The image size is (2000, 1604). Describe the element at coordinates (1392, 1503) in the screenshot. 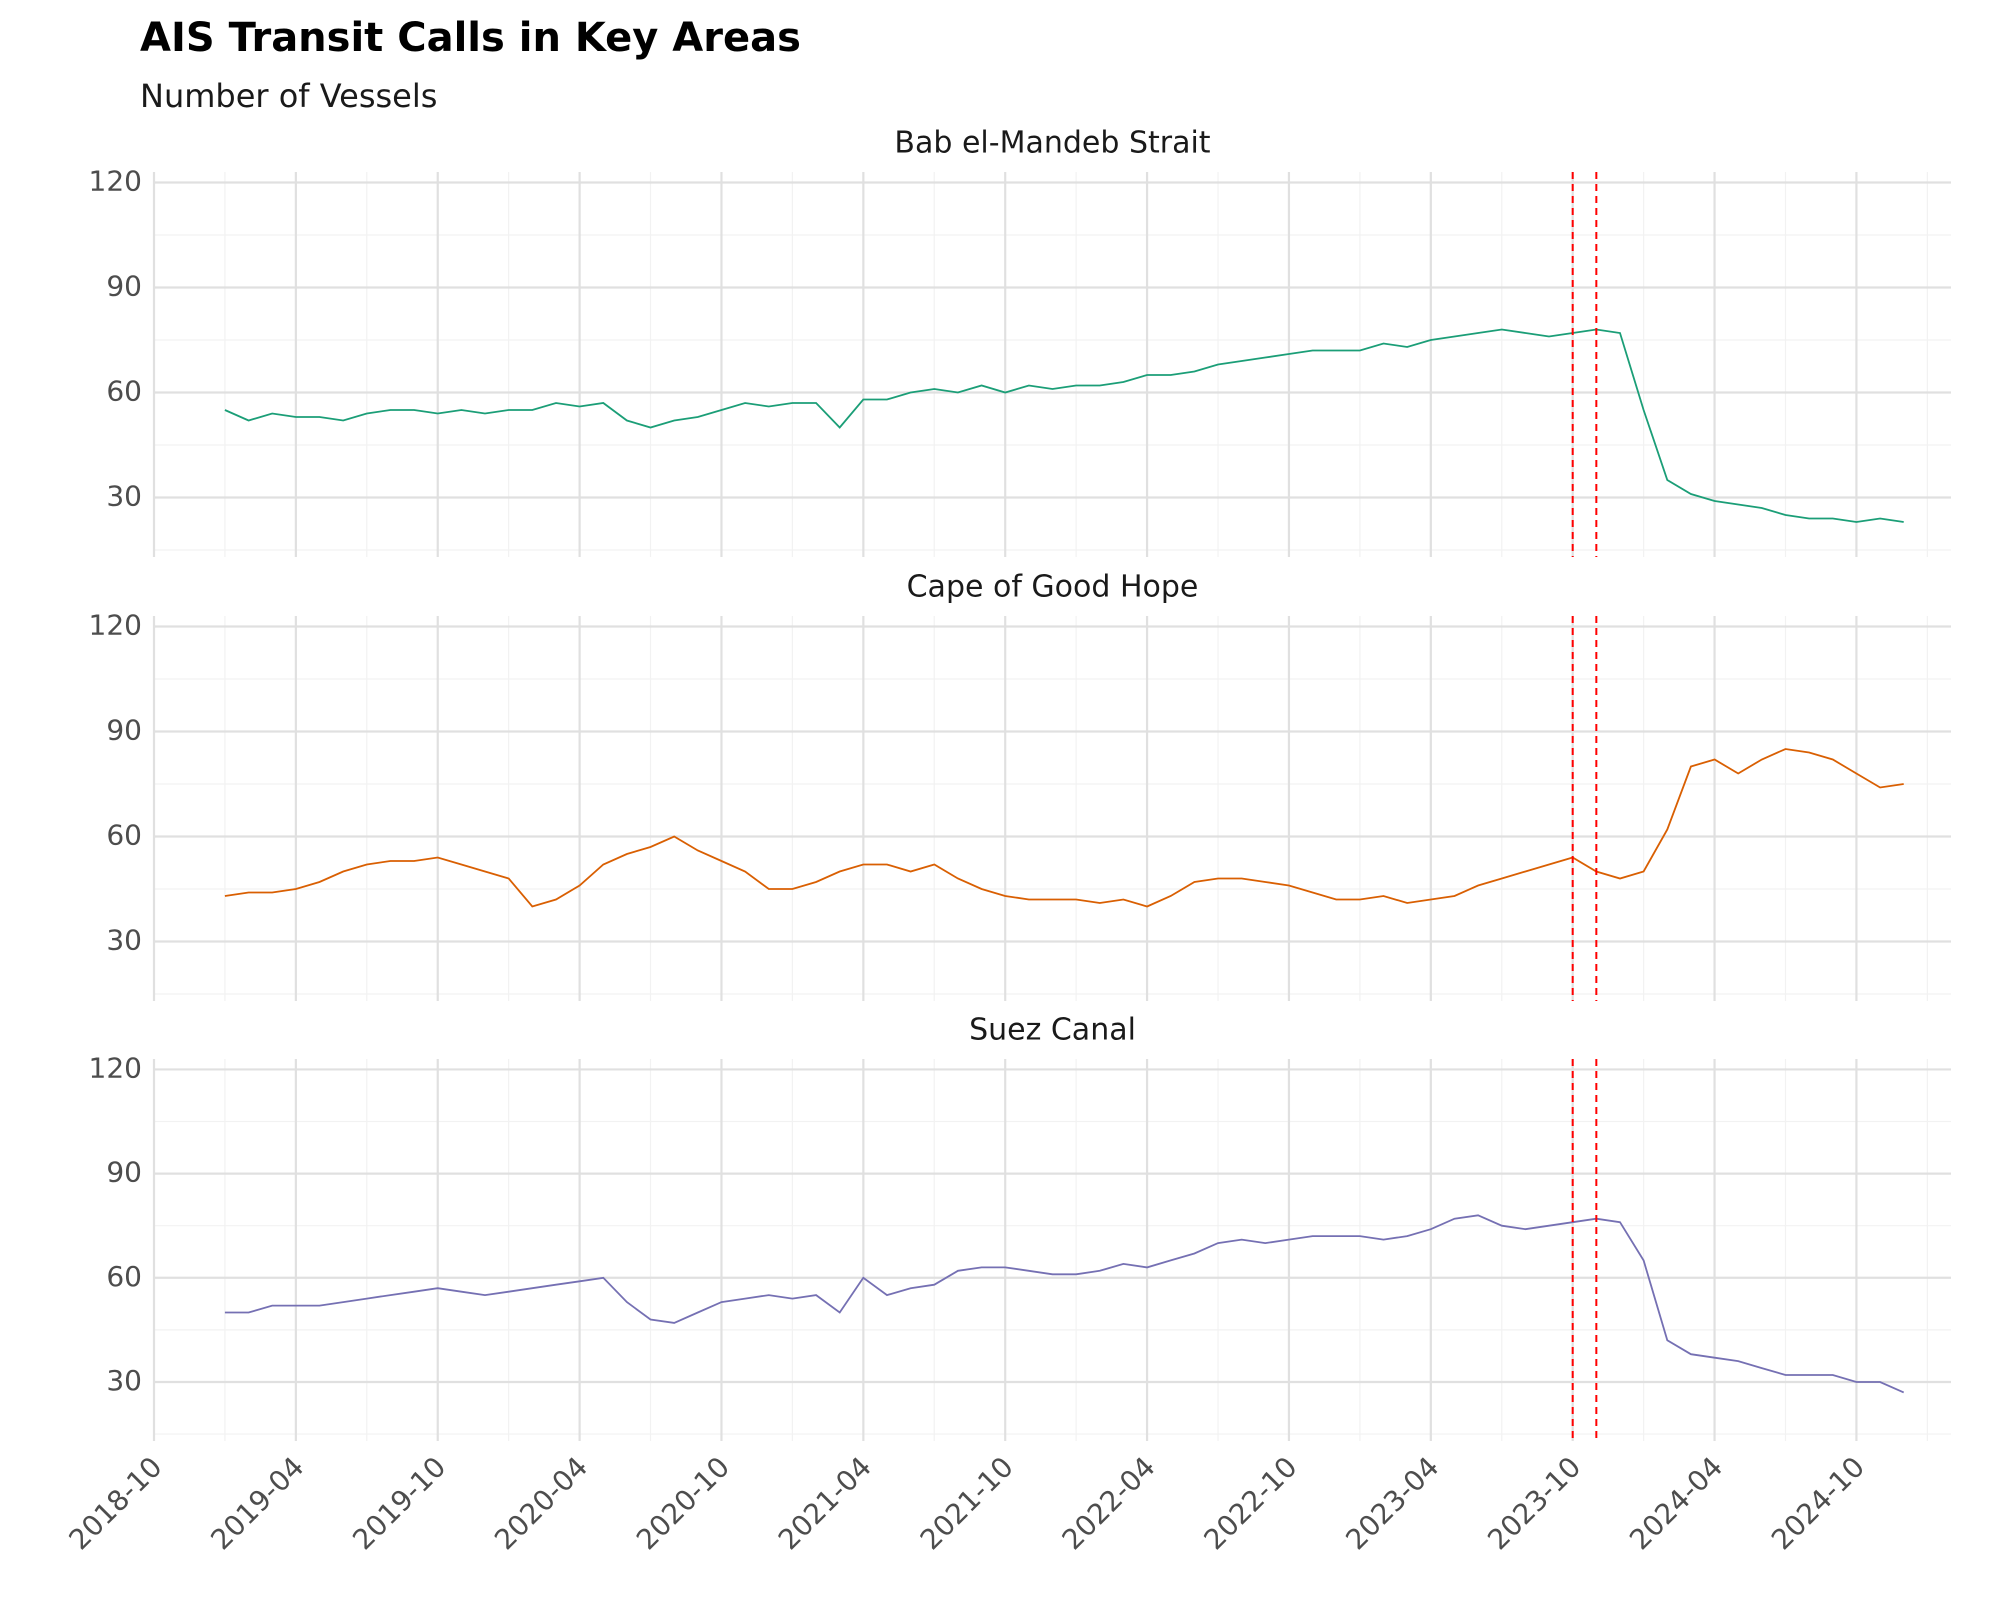

I see `x-tick-label: 2023-04` at that location.